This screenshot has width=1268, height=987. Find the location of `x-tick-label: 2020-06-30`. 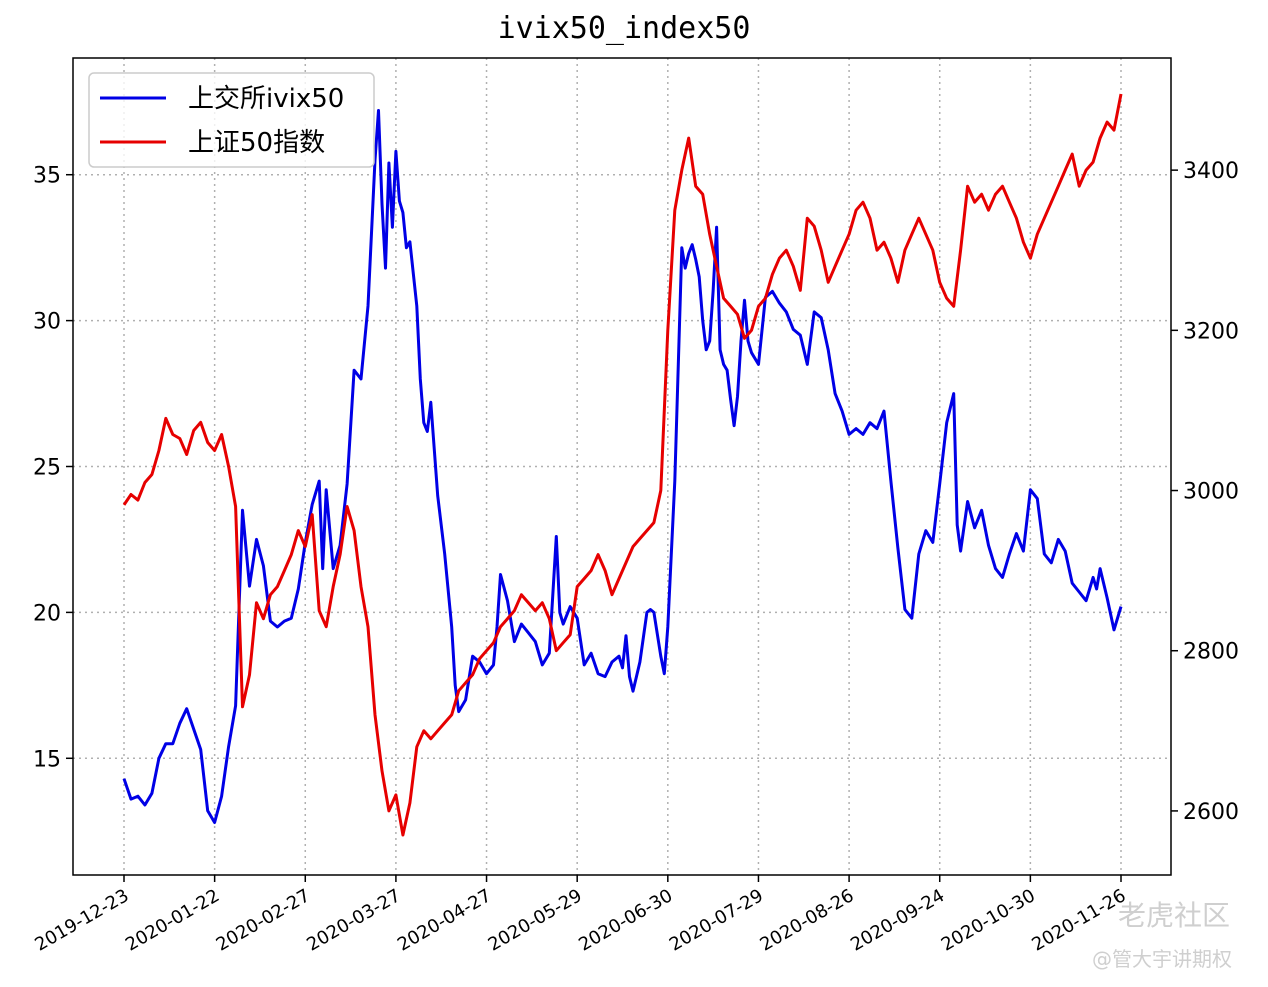

x-tick-label: 2020-06-30 is located at coordinates (625, 920).